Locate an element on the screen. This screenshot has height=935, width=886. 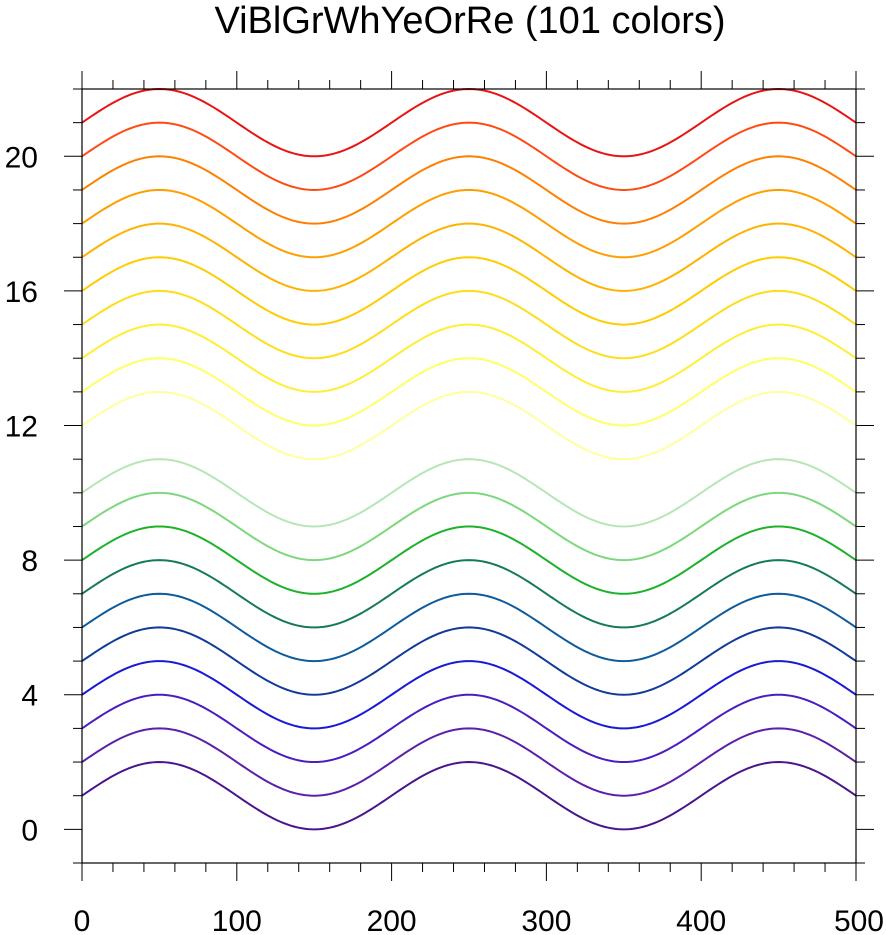
y-tick-label: 20 is located at coordinates (21, 157).